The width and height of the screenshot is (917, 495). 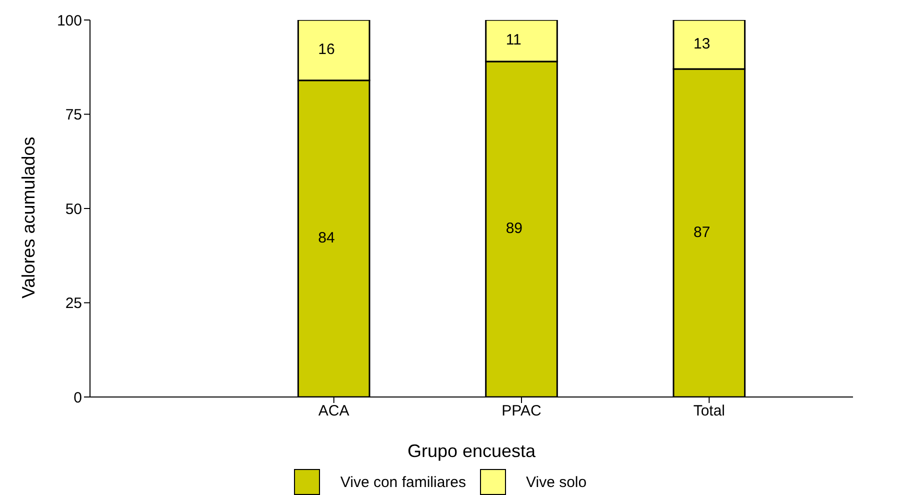 What do you see at coordinates (73, 209) in the screenshot?
I see `y-tick-label: 50` at bounding box center [73, 209].